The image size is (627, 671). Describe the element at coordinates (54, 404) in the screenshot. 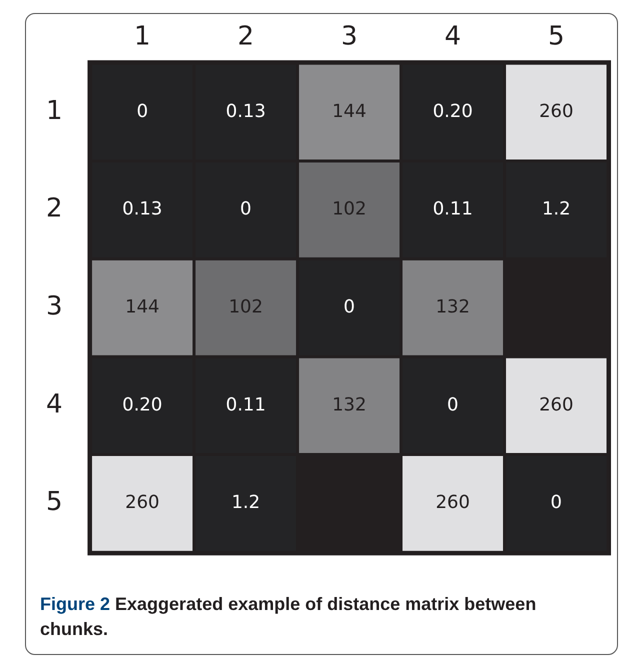

I see `y-tick-label: 4` at that location.